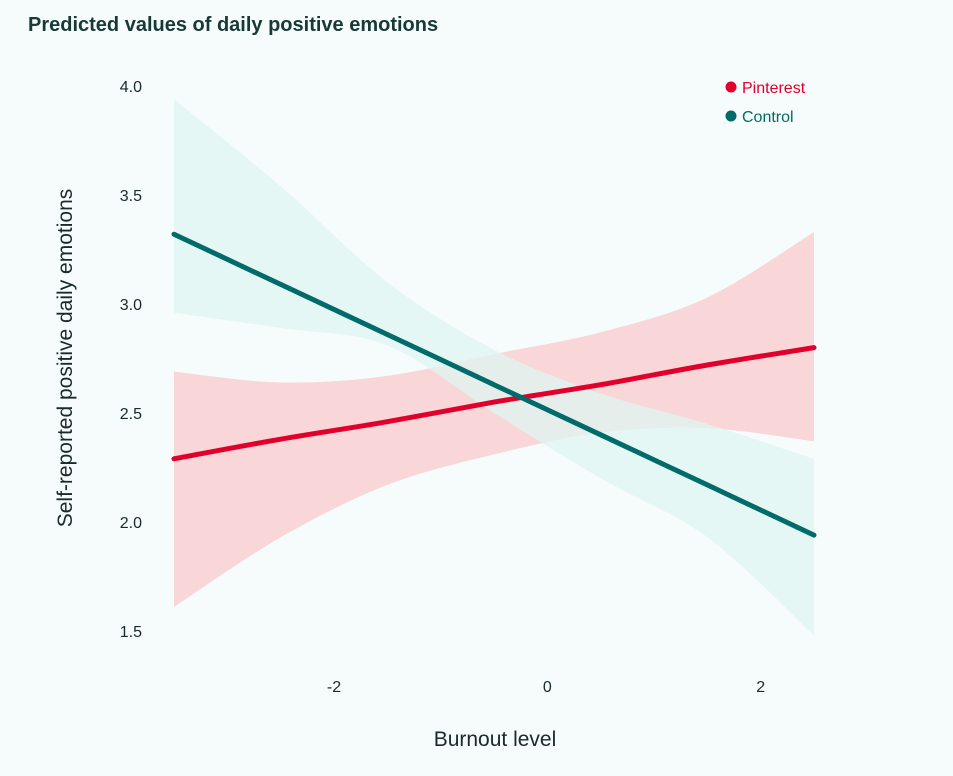 The width and height of the screenshot is (953, 776). I want to click on y-tick-label: 1.5, so click(131, 632).